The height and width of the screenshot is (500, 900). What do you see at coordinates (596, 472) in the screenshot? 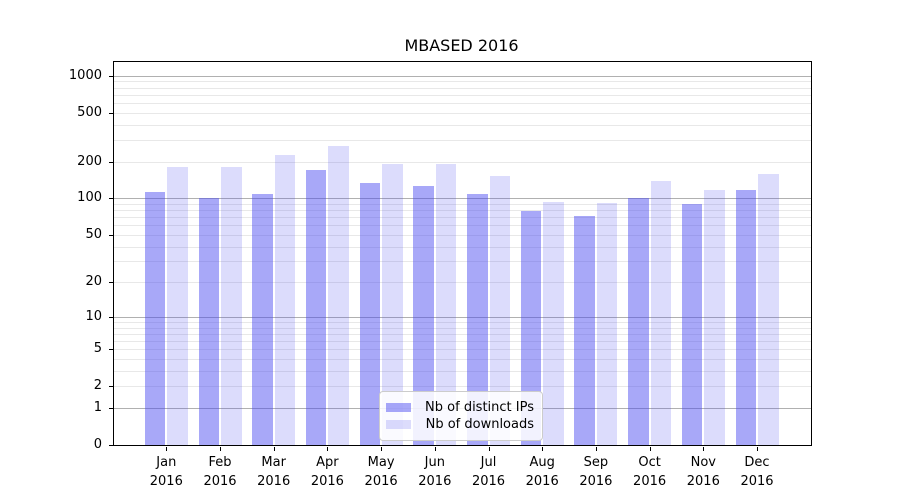
I see `x-tick-label-sep: Sep 2016` at bounding box center [596, 472].